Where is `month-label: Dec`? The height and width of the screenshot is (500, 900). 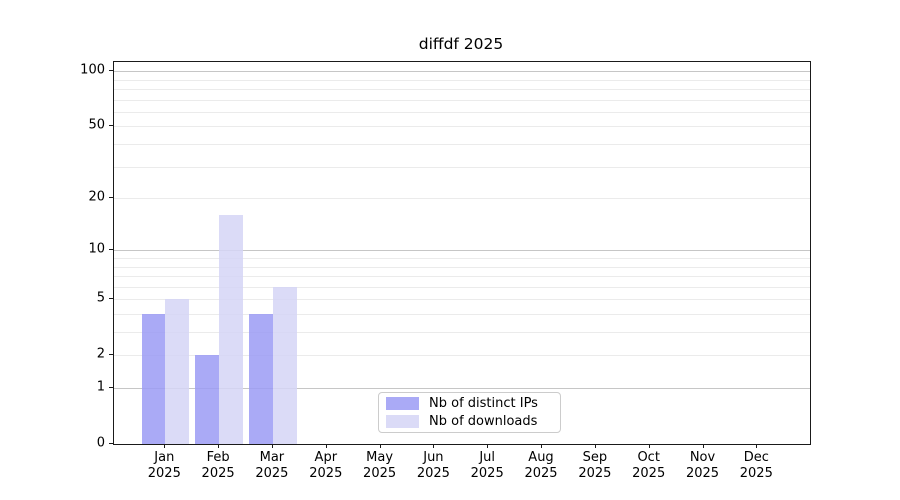 month-label: Dec is located at coordinates (756, 457).